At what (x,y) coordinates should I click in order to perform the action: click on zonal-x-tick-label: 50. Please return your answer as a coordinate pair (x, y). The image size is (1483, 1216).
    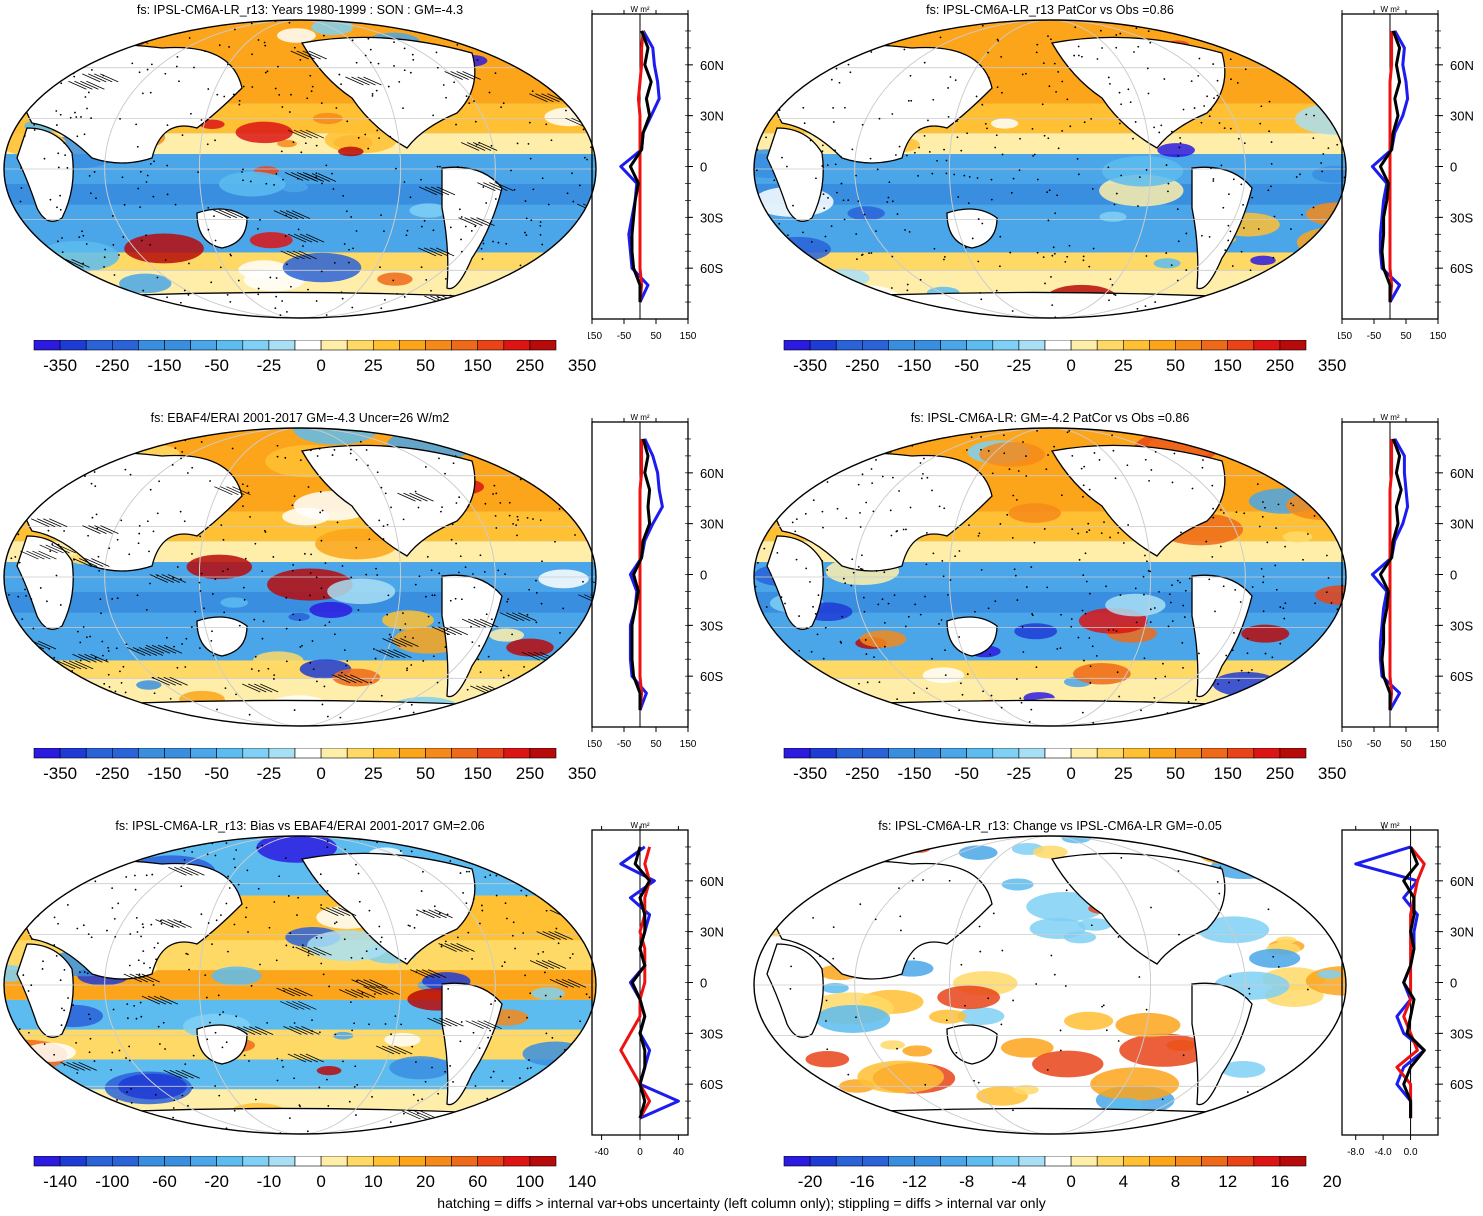
    Looking at the image, I should click on (1406, 336).